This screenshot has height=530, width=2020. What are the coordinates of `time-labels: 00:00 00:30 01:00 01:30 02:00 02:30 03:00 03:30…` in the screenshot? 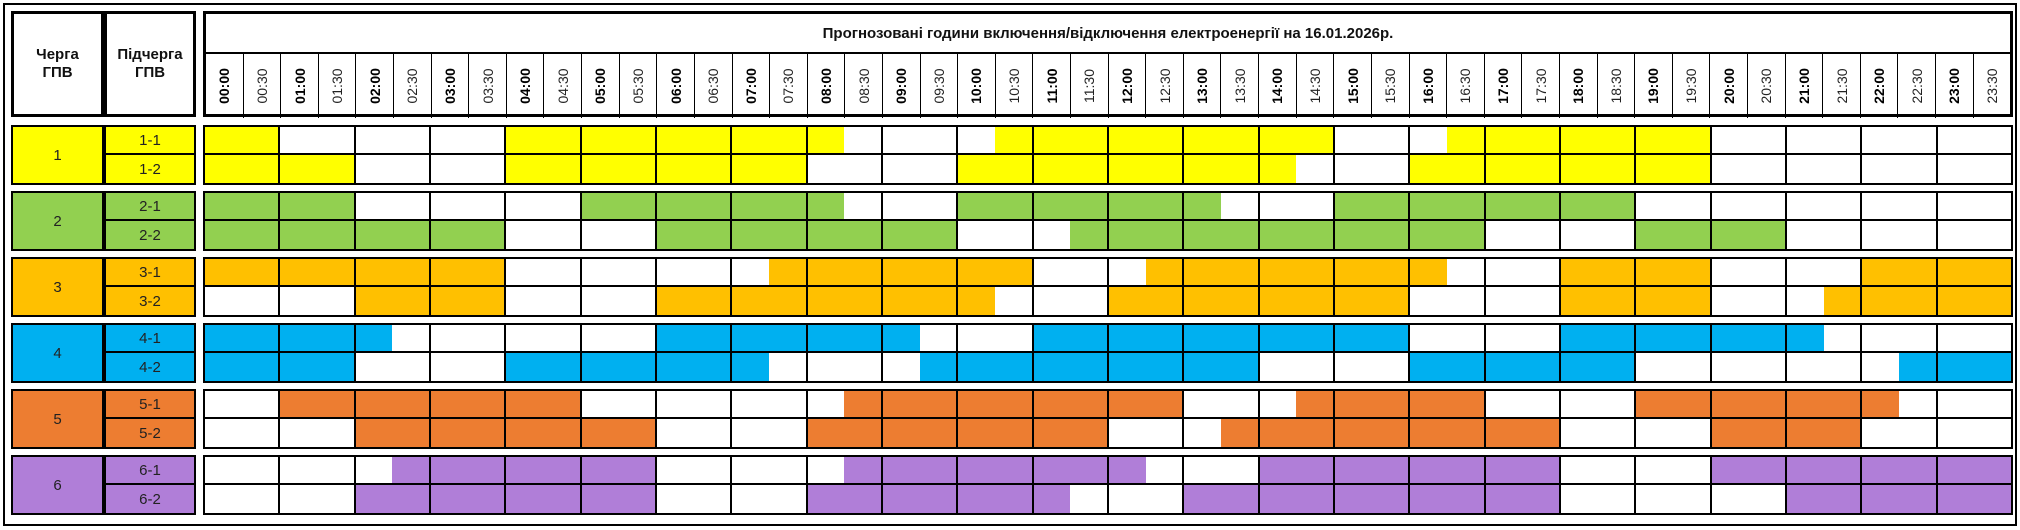 It's located at (1108, 86).